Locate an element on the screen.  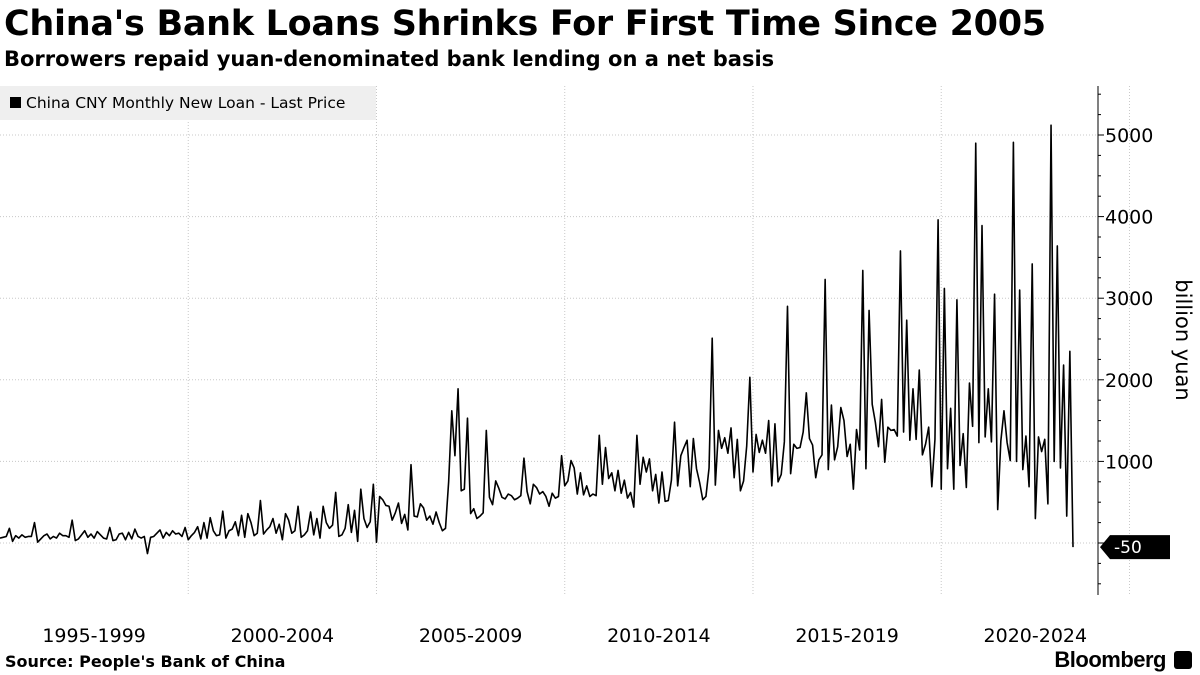
last-value-label-text: -50 is located at coordinates (1128, 548).